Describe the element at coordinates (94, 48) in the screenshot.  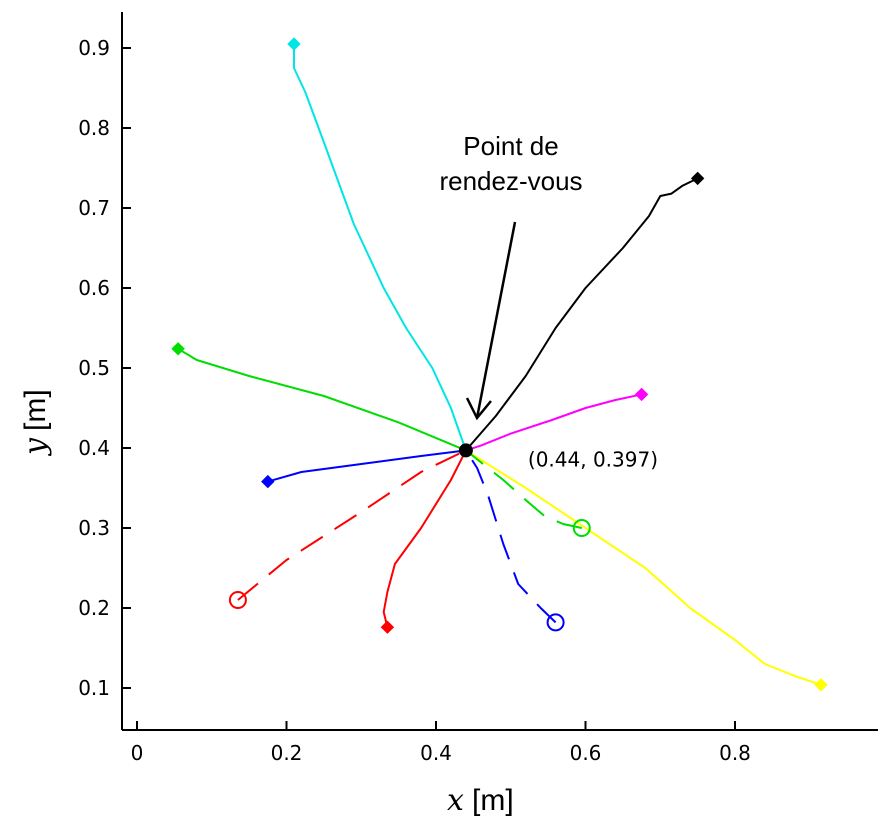
I see `y-tick-label: 0.9` at that location.